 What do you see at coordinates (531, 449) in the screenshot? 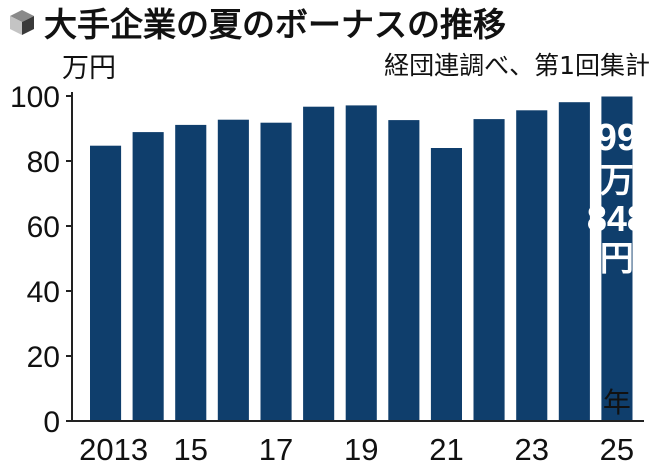
I see `x-tick-label: 23` at bounding box center [531, 449].